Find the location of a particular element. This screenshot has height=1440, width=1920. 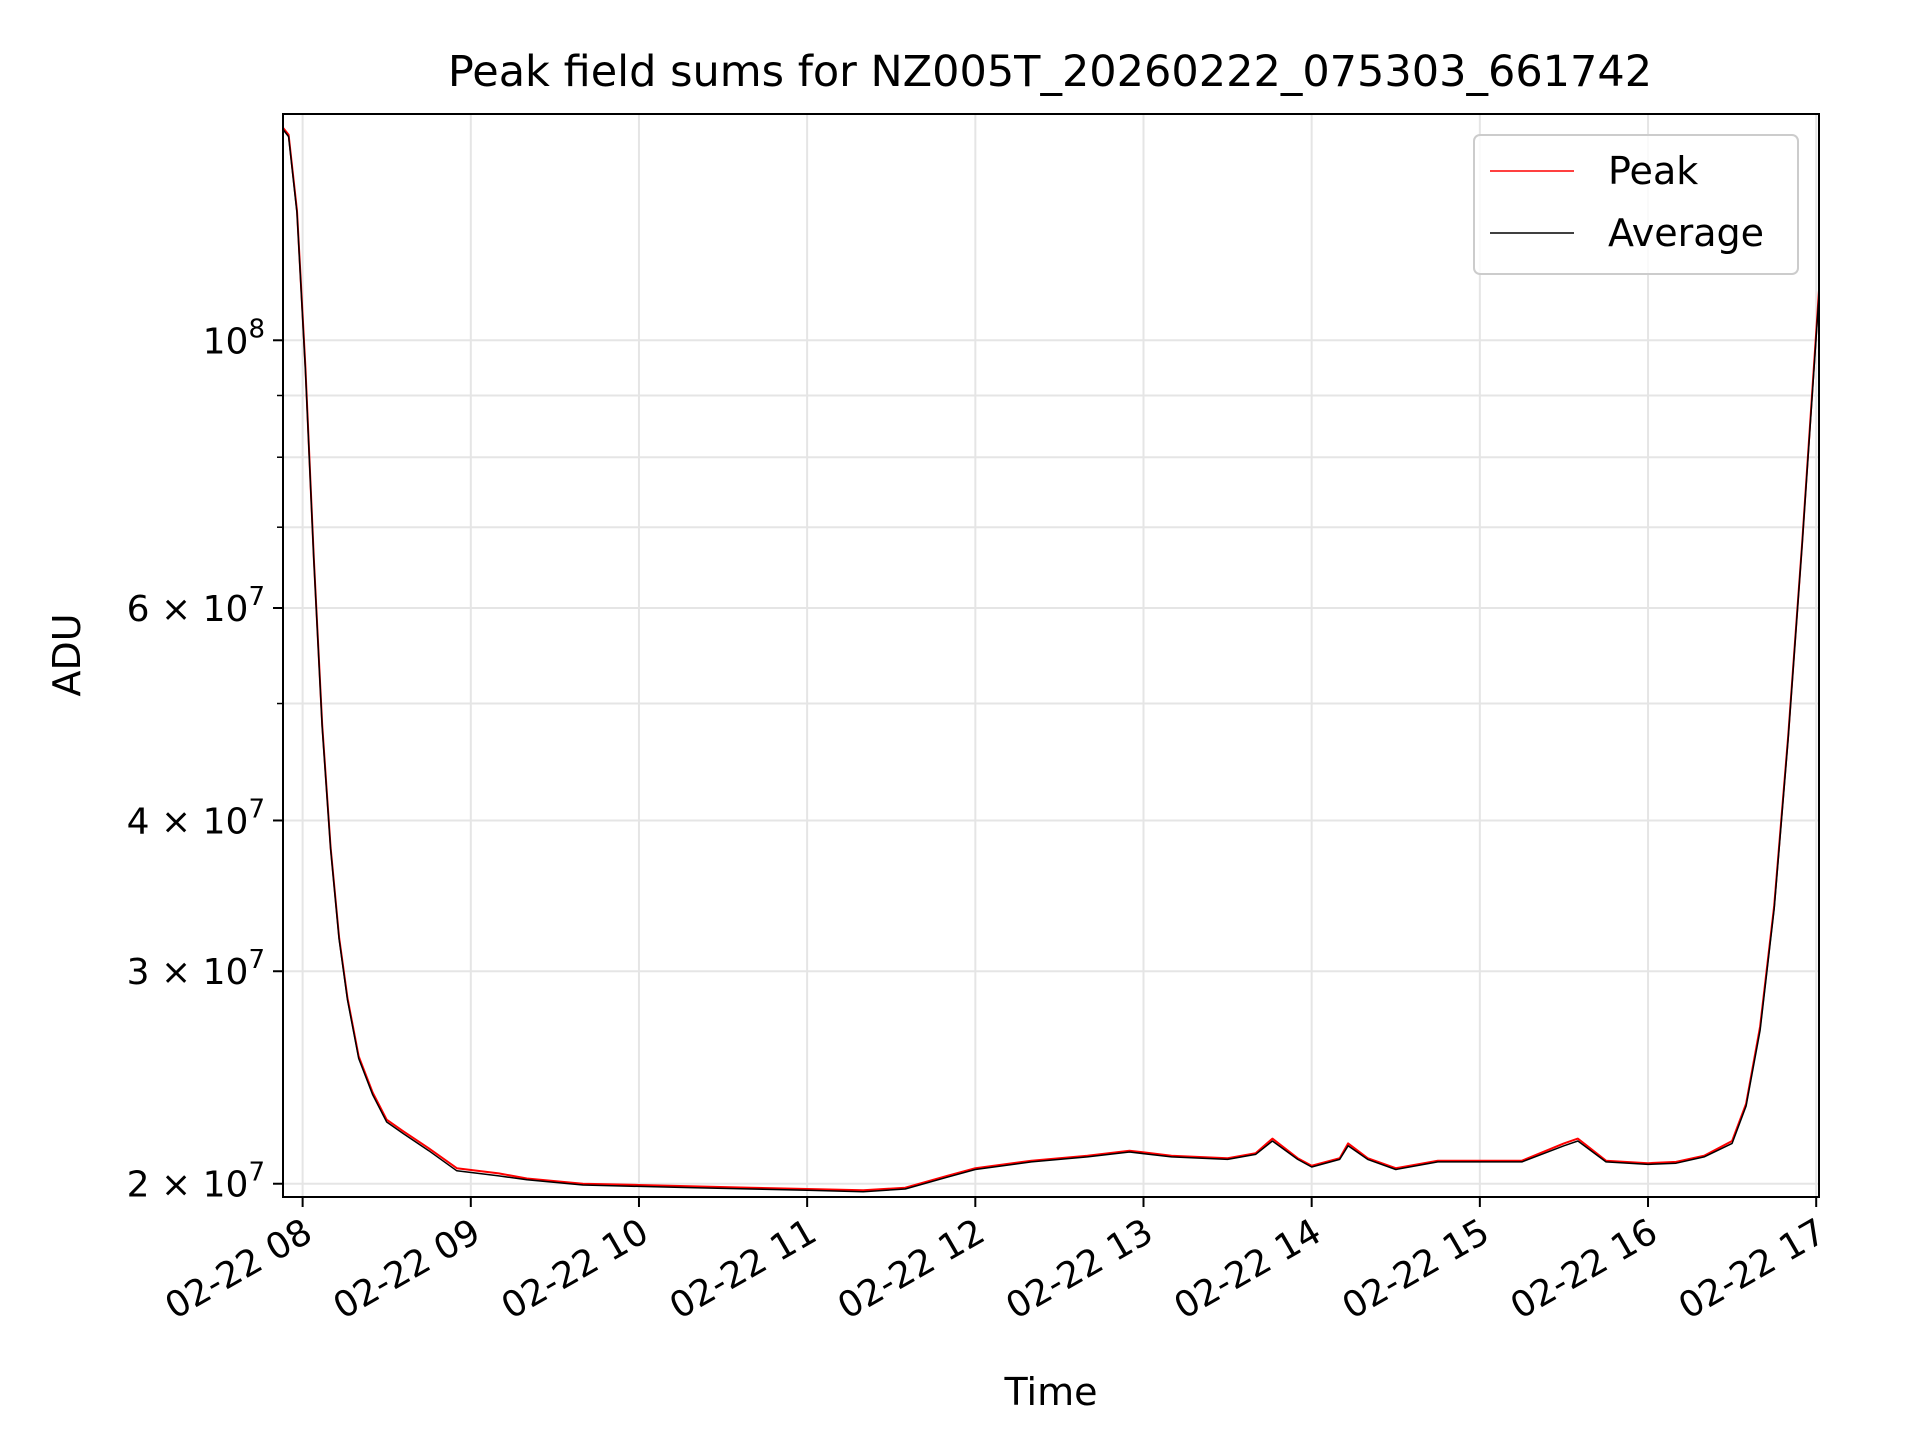

x-axis-label: Time is located at coordinates (1051, 1392).